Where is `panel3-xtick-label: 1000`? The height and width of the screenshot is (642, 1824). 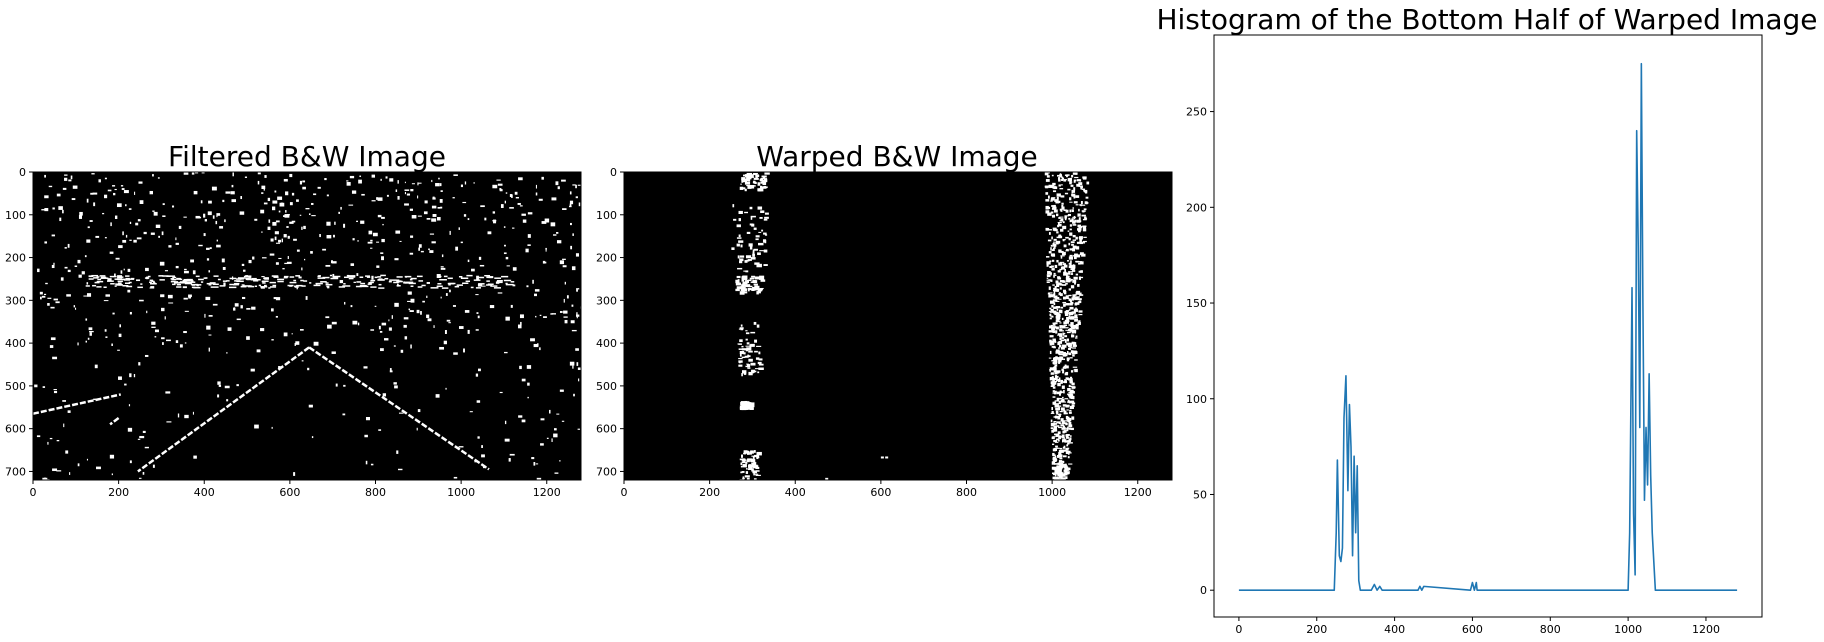 panel3-xtick-label: 1000 is located at coordinates (1628, 629).